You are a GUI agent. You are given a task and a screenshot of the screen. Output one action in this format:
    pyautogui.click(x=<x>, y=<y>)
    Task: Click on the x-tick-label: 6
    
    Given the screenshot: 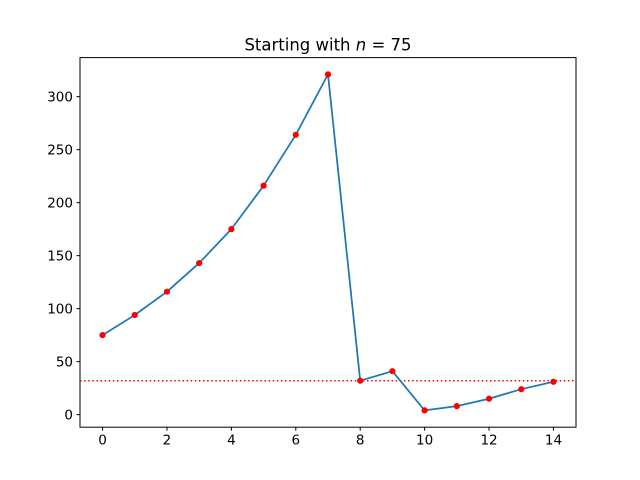 What is the action you would take?
    pyautogui.click(x=295, y=441)
    